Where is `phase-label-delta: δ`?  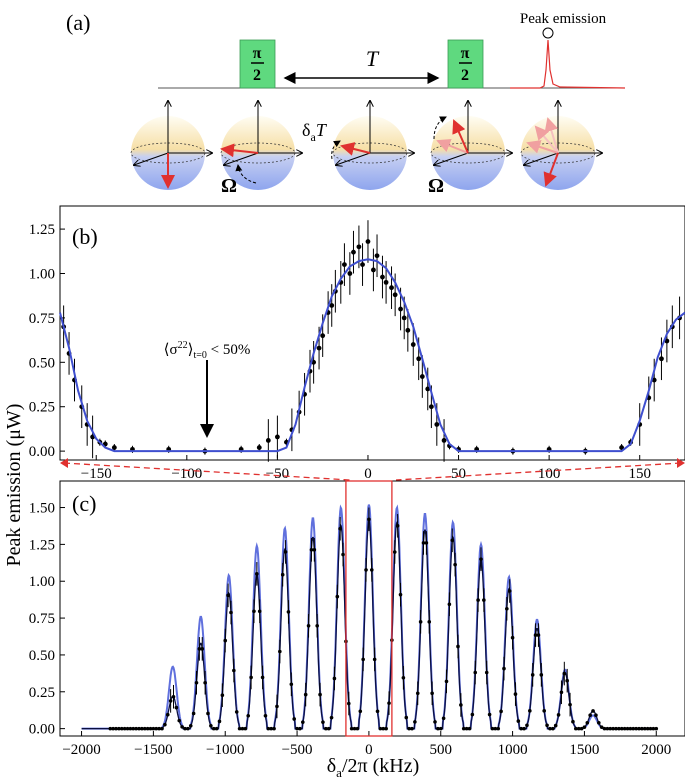
phase-label-delta: δ is located at coordinates (306, 130).